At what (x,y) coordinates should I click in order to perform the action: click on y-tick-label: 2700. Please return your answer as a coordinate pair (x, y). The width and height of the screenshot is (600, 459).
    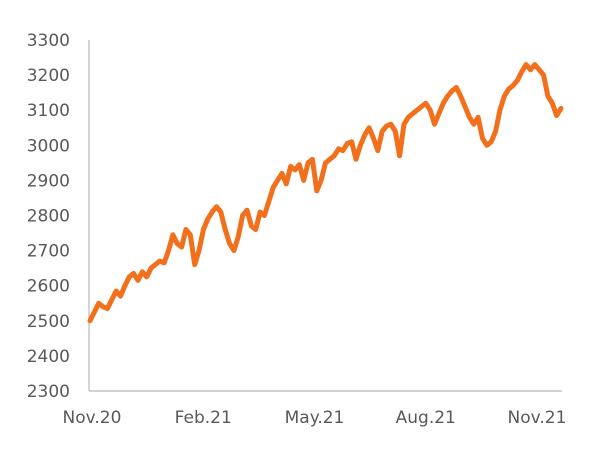
    Looking at the image, I should click on (48, 252).